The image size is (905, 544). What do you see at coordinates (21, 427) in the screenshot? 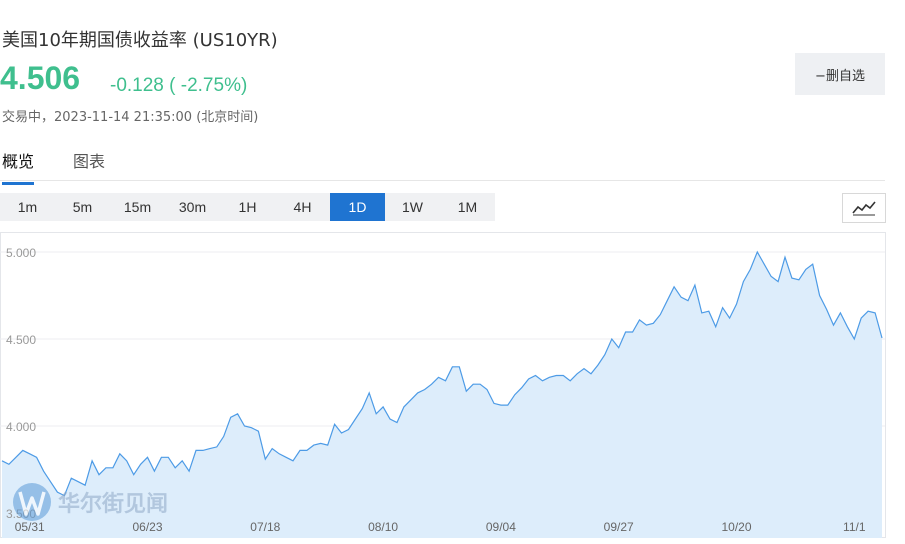
I see `y-tick-label: 4.000` at bounding box center [21, 427].